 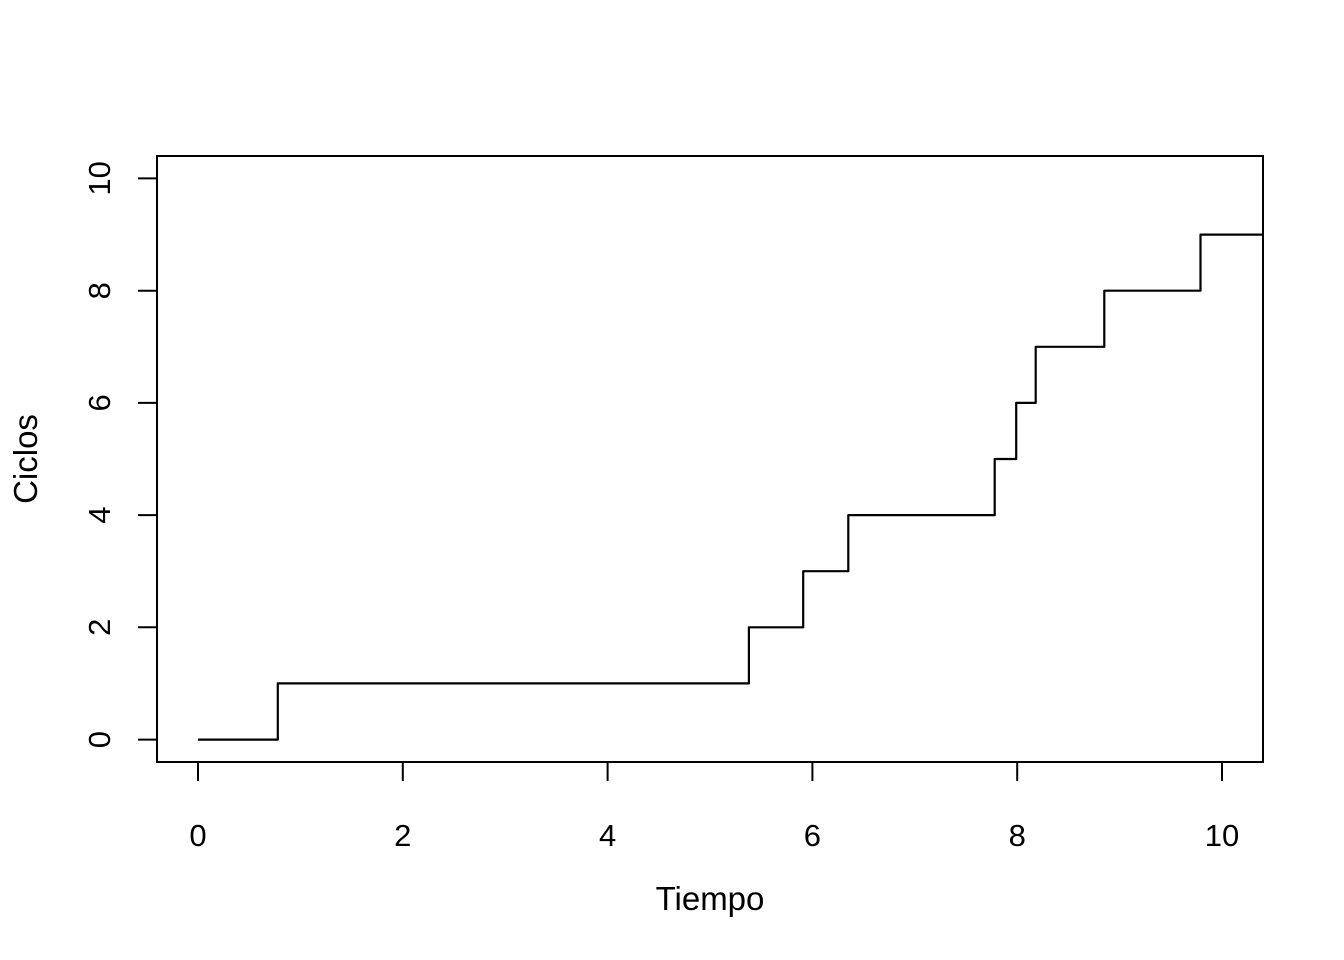 I want to click on x-tick-label: 0, so click(x=197, y=835).